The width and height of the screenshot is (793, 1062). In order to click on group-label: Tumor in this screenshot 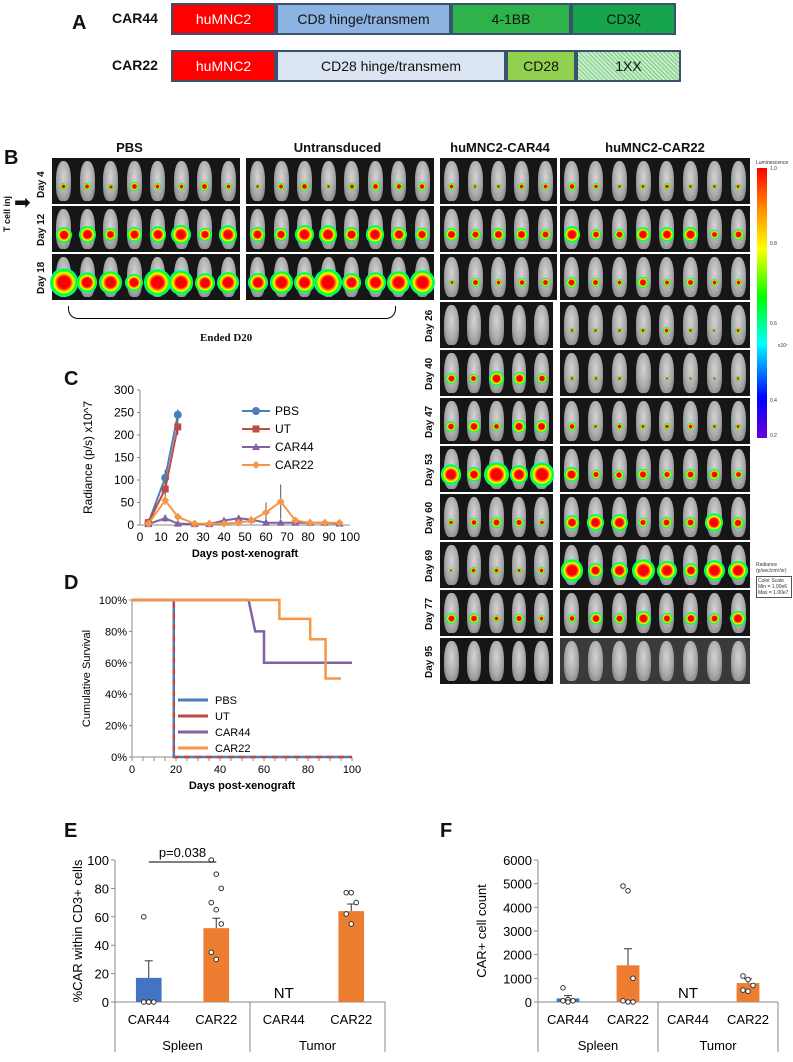, I will do `click(718, 1045)`.